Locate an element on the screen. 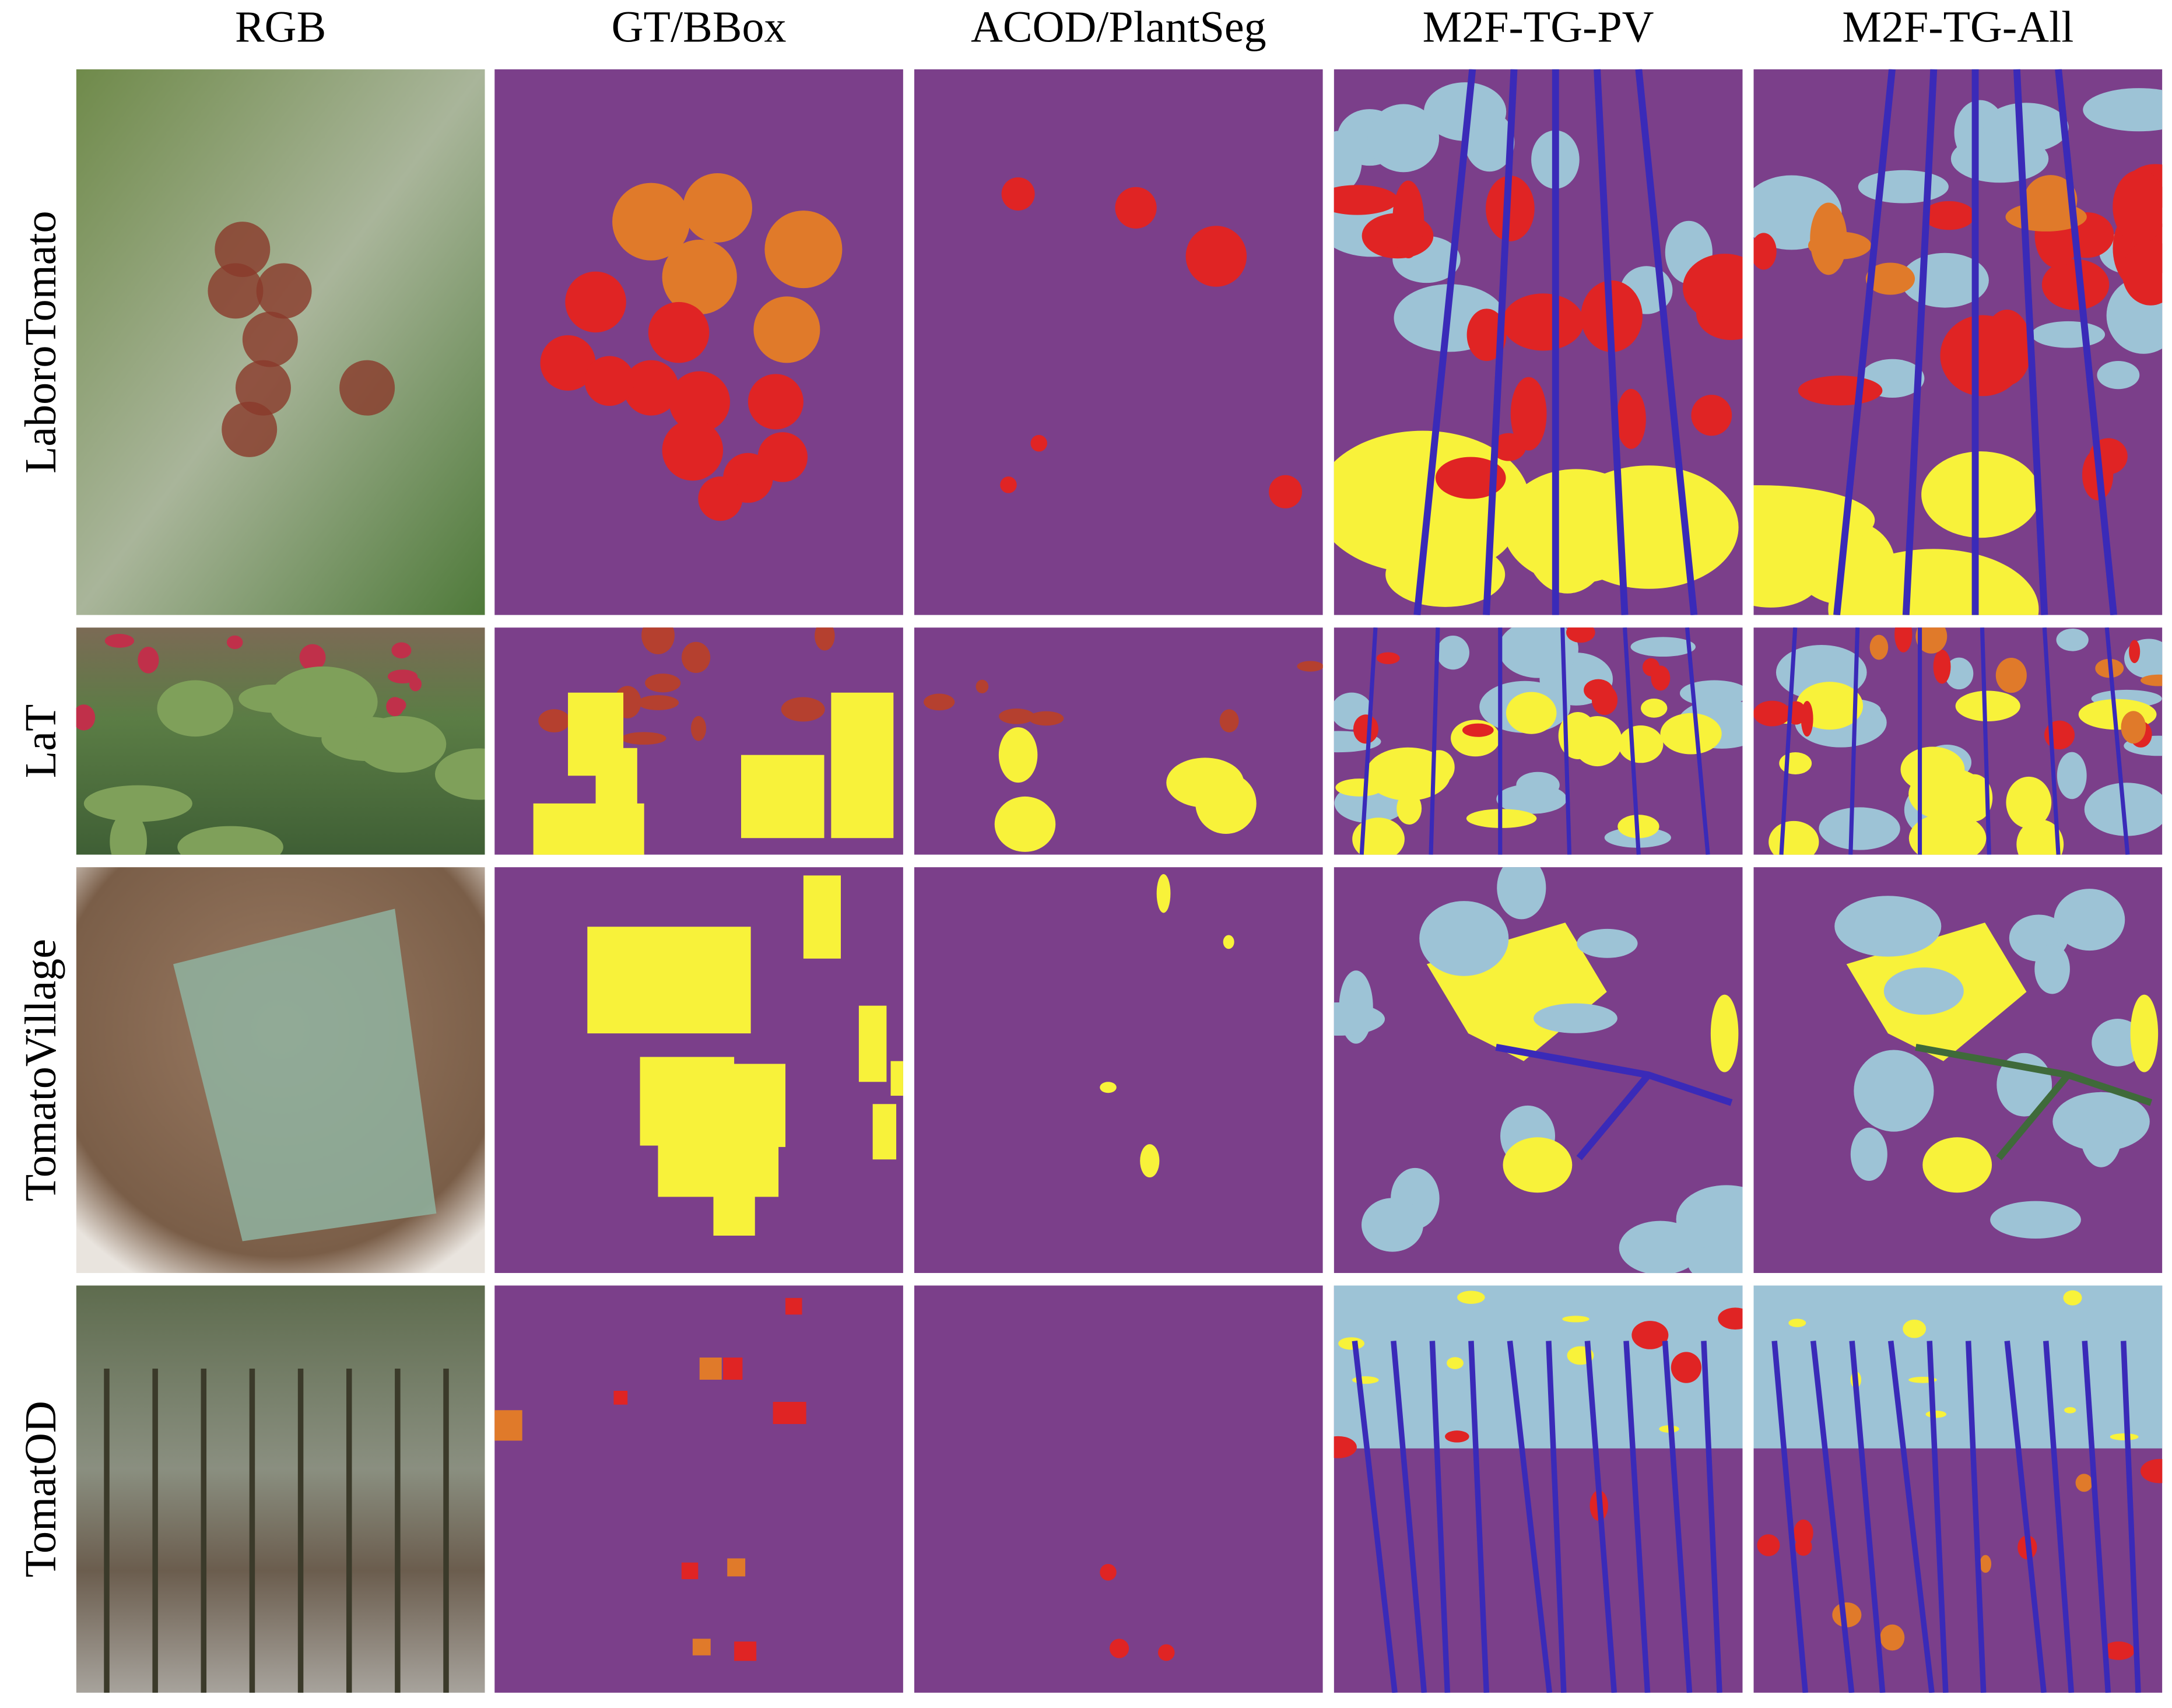 Image resolution: width=2172 pixels, height=1708 pixels. column-header: M2F-TG-PV is located at coordinates (1538, 26).